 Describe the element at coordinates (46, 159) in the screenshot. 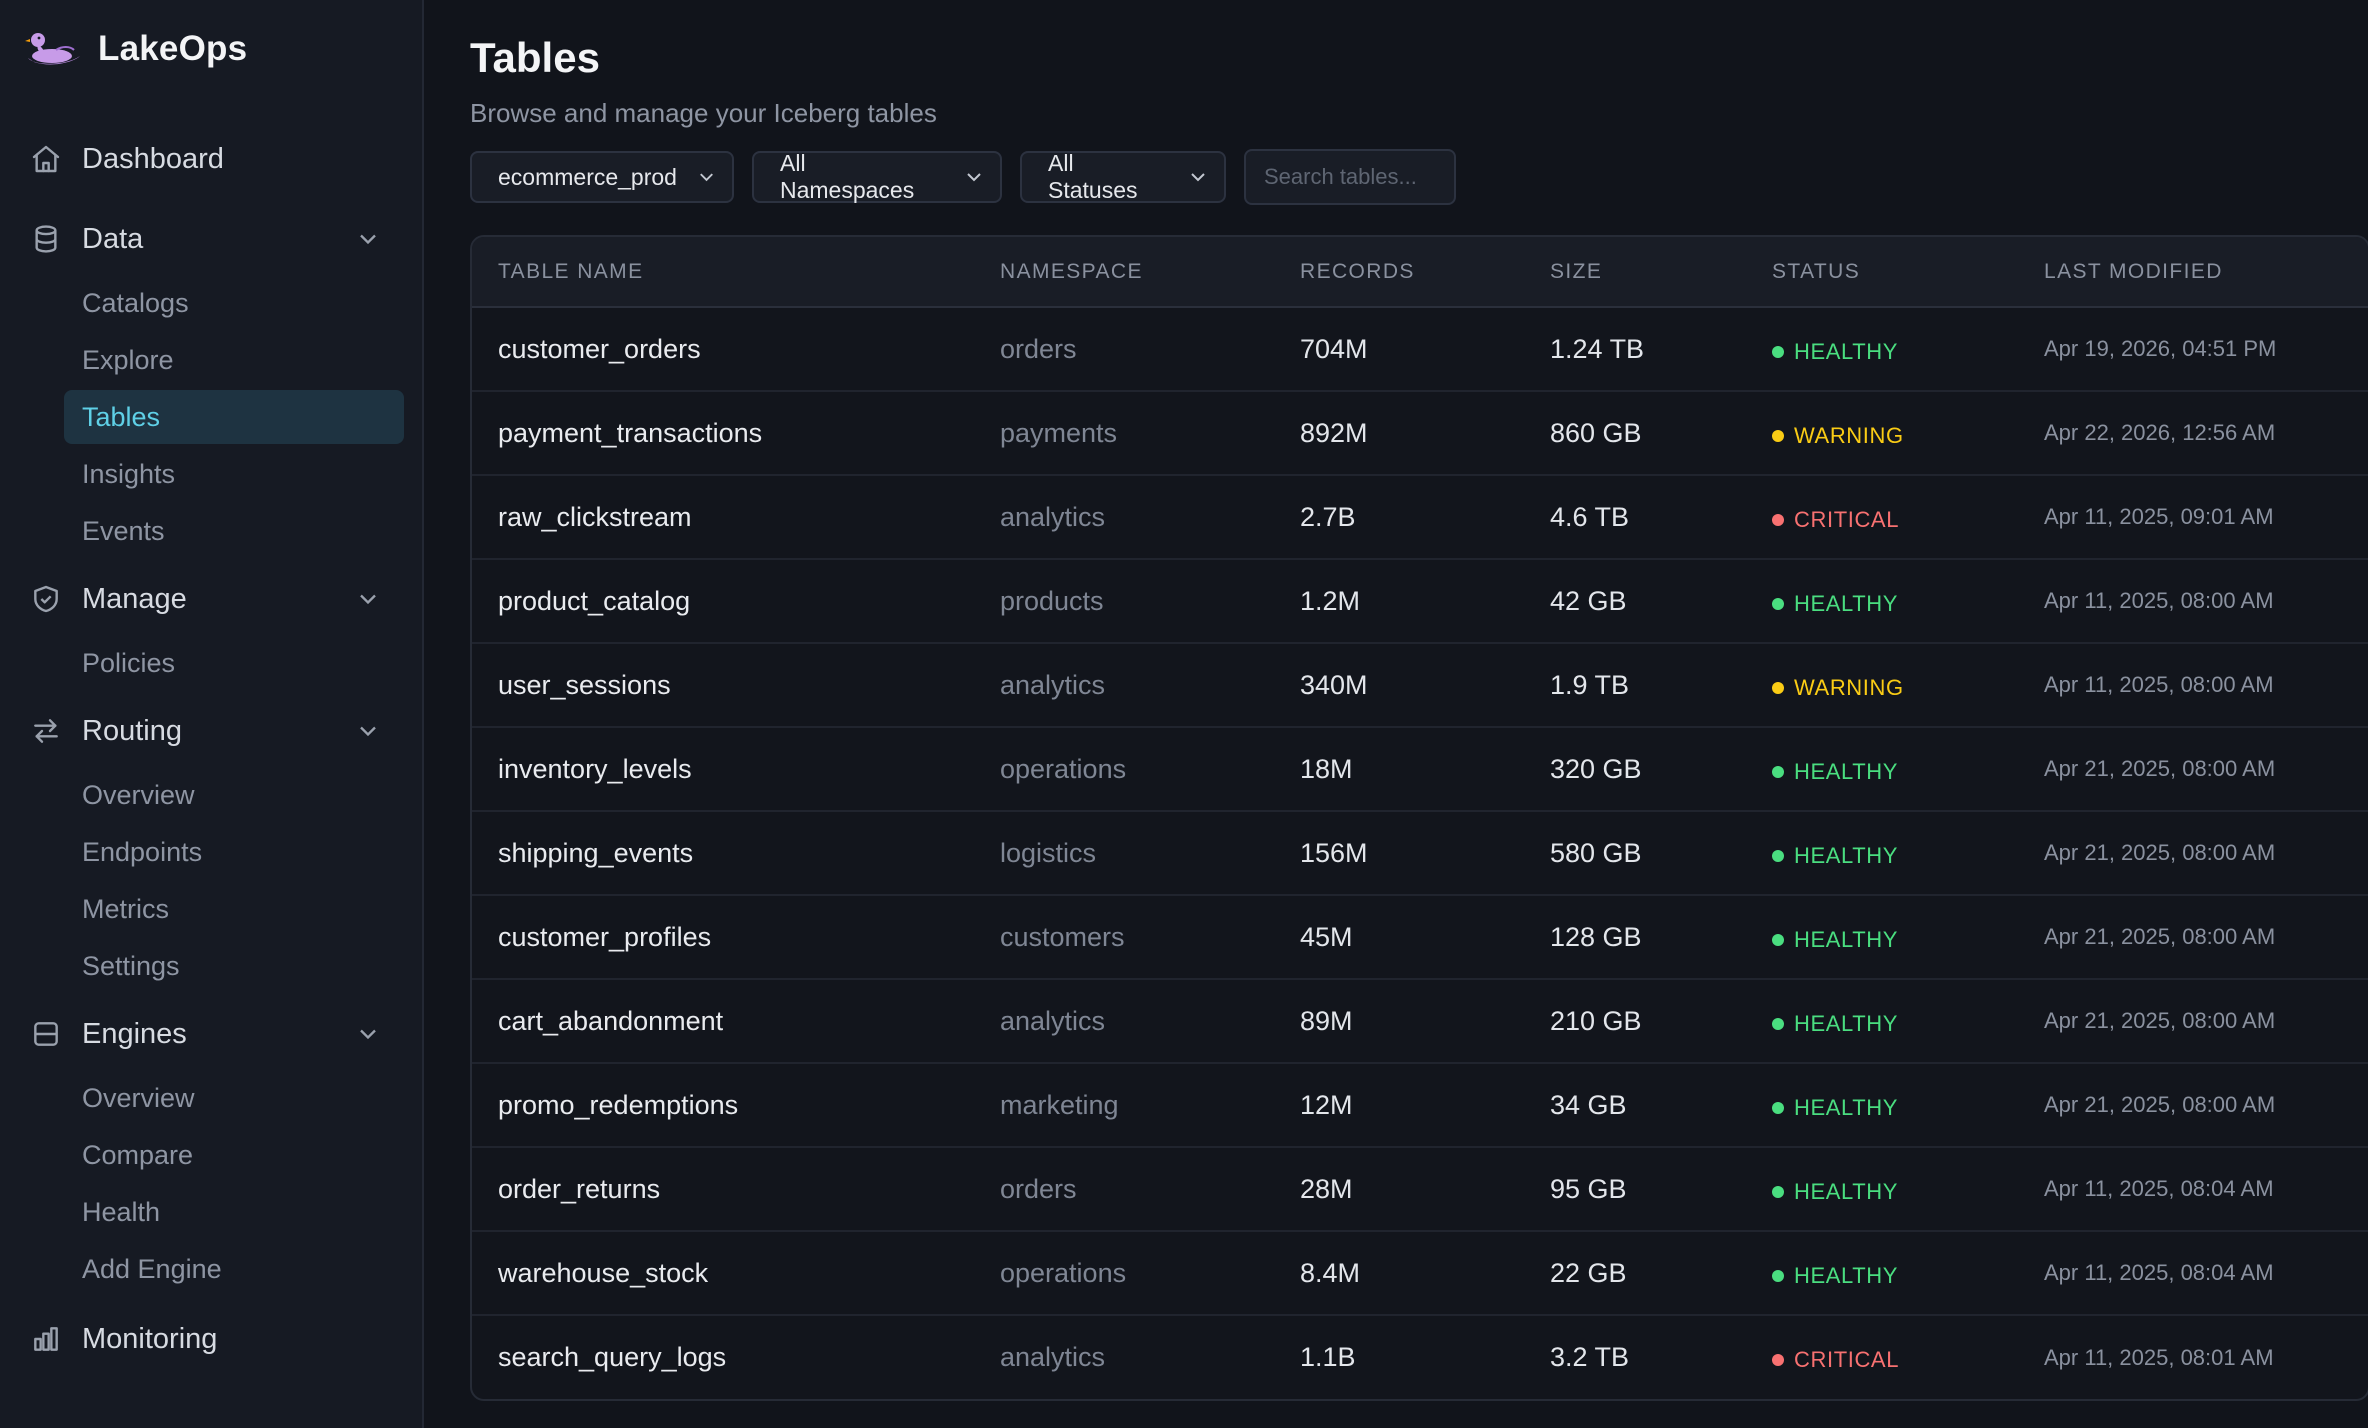

I see `home-icon` at that location.